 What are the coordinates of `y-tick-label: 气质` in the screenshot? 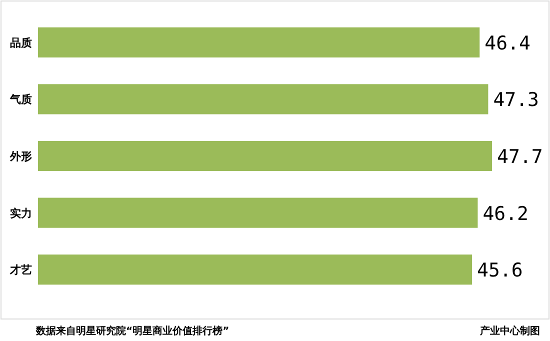 It's located at (20, 99).